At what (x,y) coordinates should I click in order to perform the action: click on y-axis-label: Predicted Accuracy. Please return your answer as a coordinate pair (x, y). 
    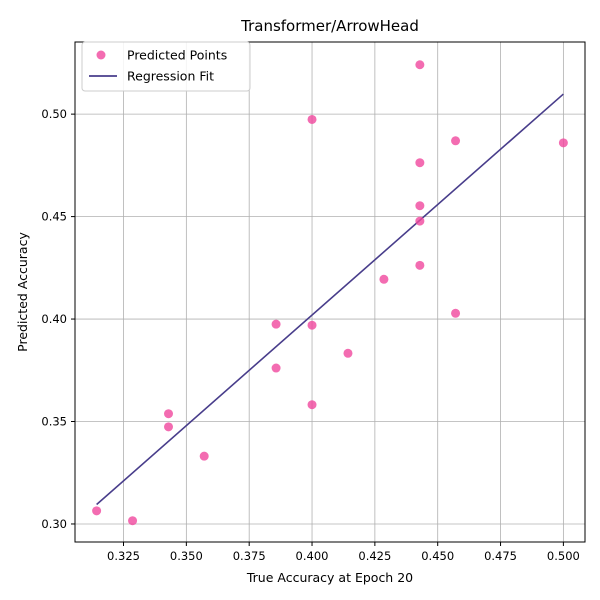
    Looking at the image, I should click on (22, 292).